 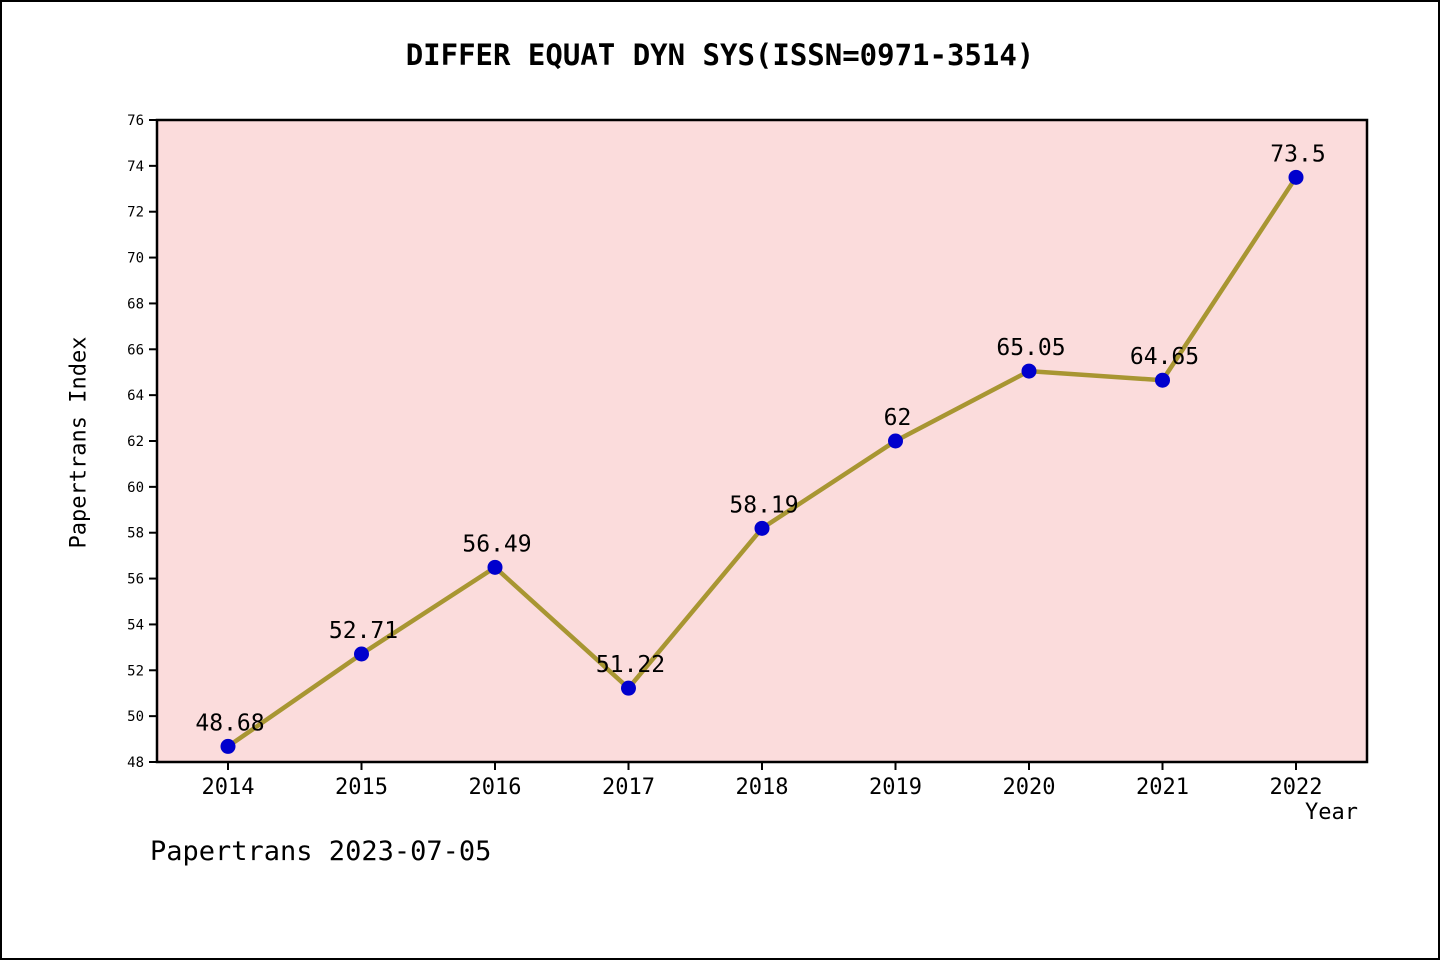 I want to click on y-tick-label-72: 72, so click(x=135, y=213).